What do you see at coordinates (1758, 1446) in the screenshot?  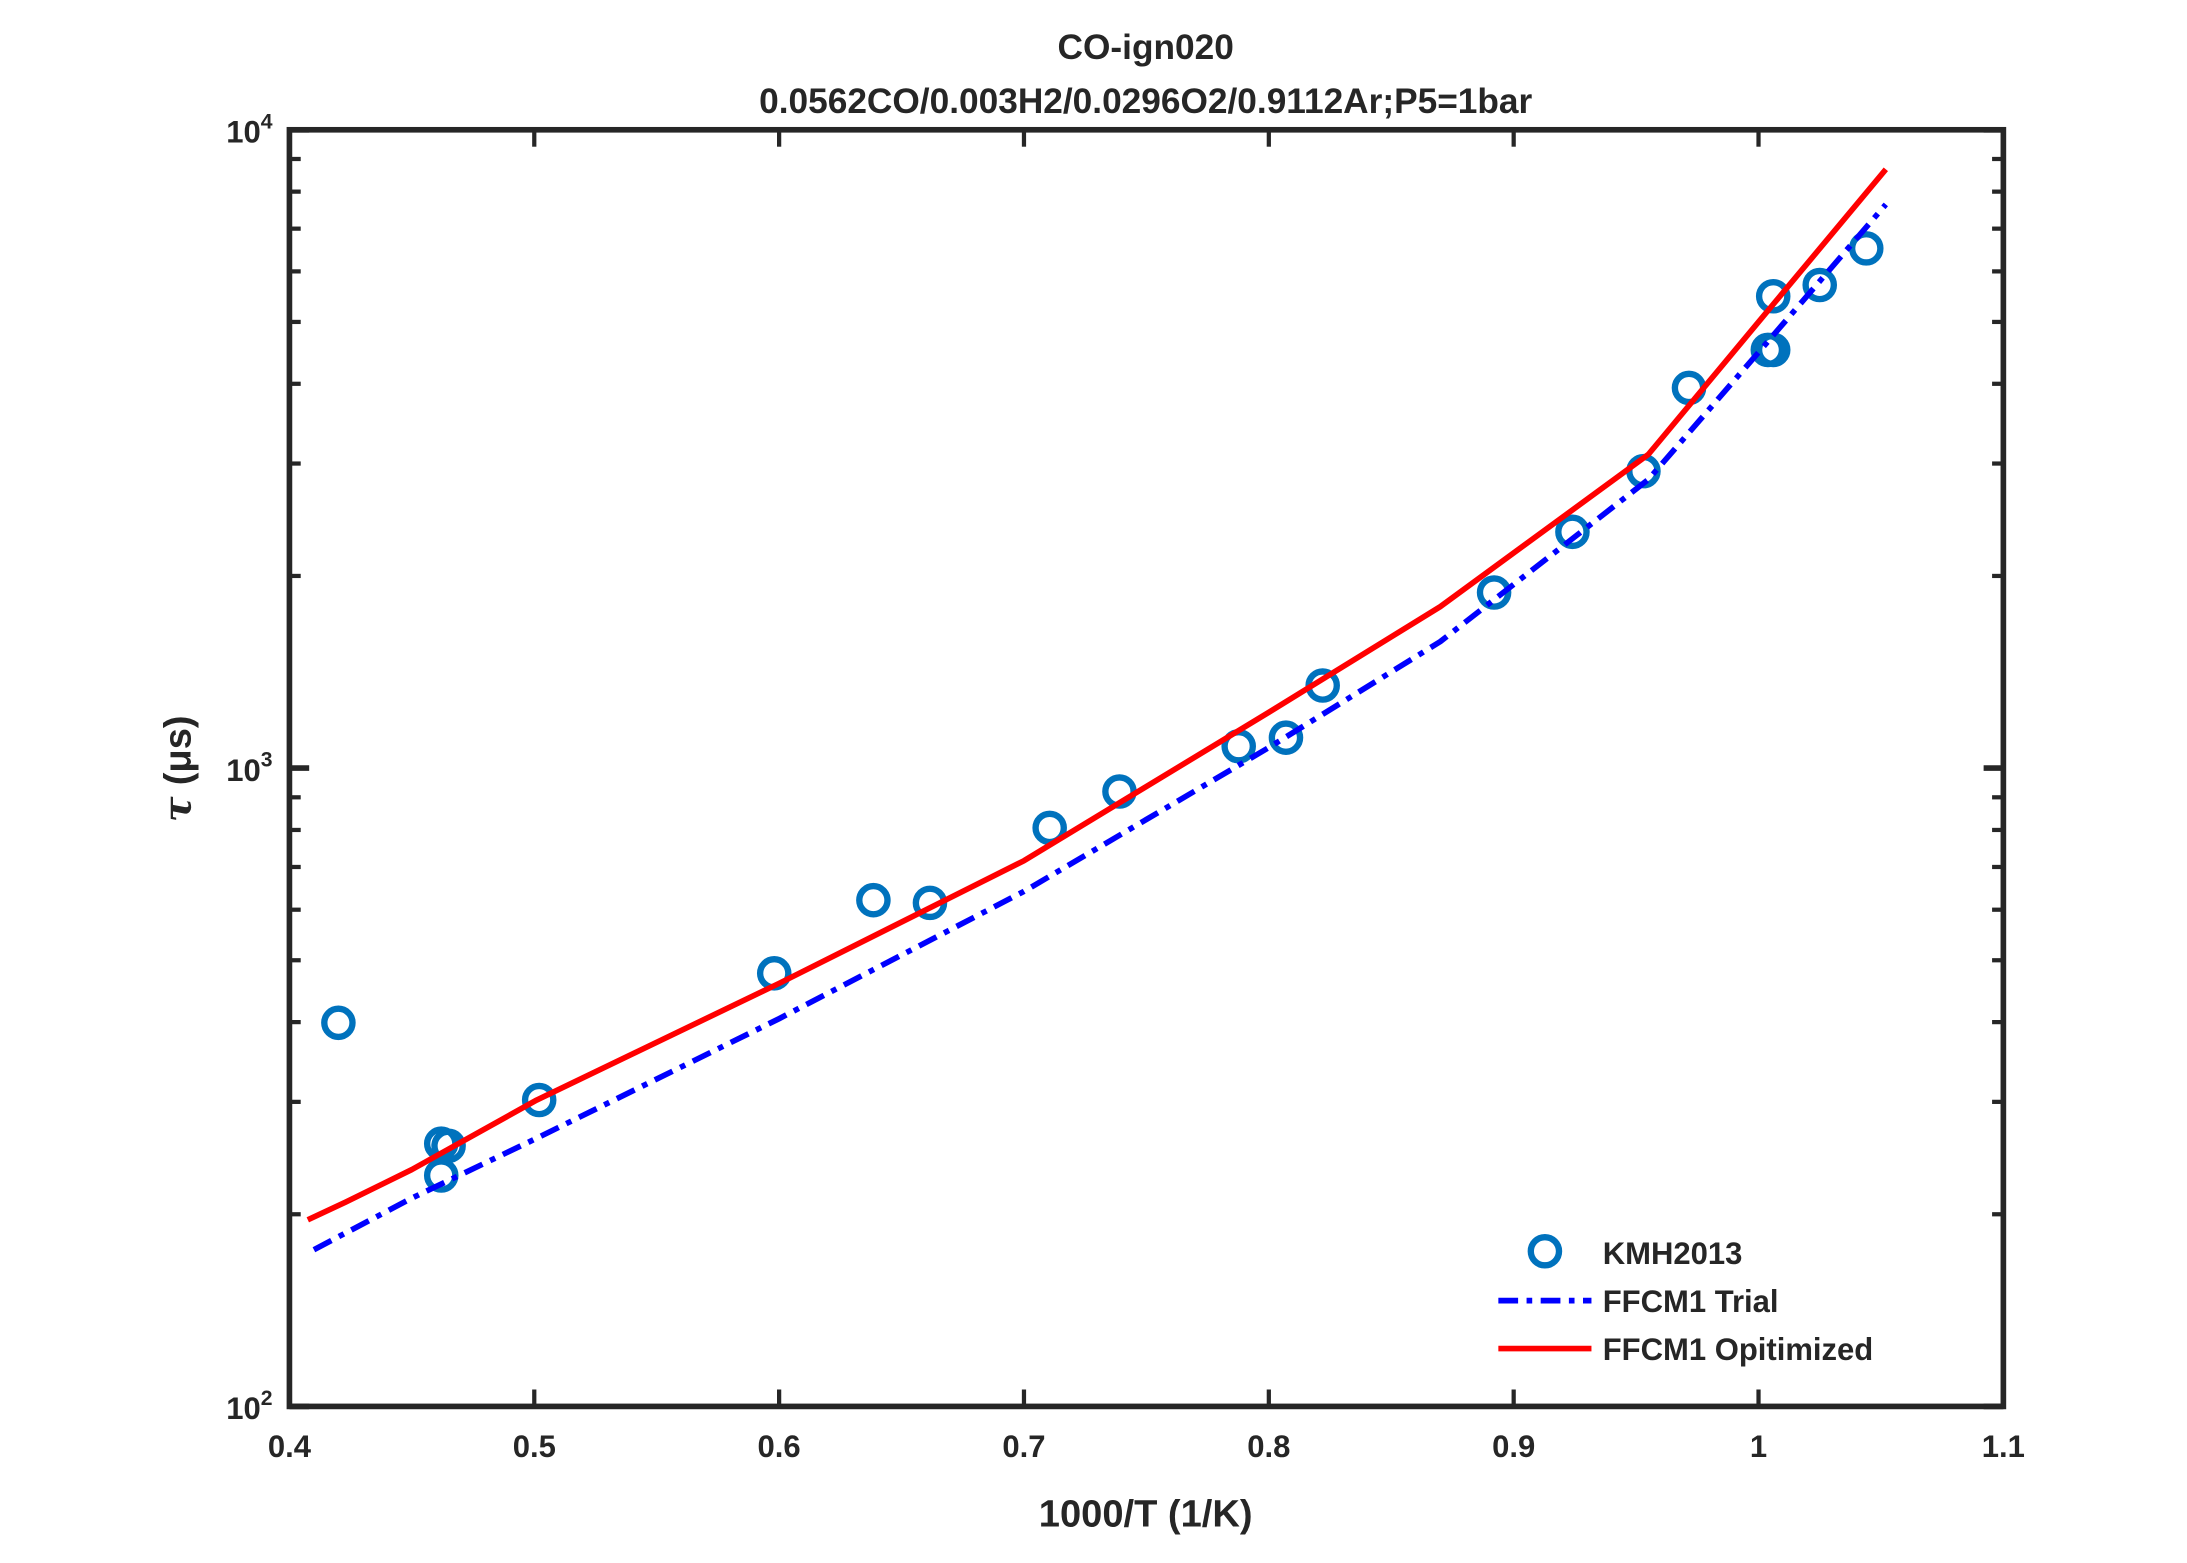 I see `x-tick-label: 1` at bounding box center [1758, 1446].